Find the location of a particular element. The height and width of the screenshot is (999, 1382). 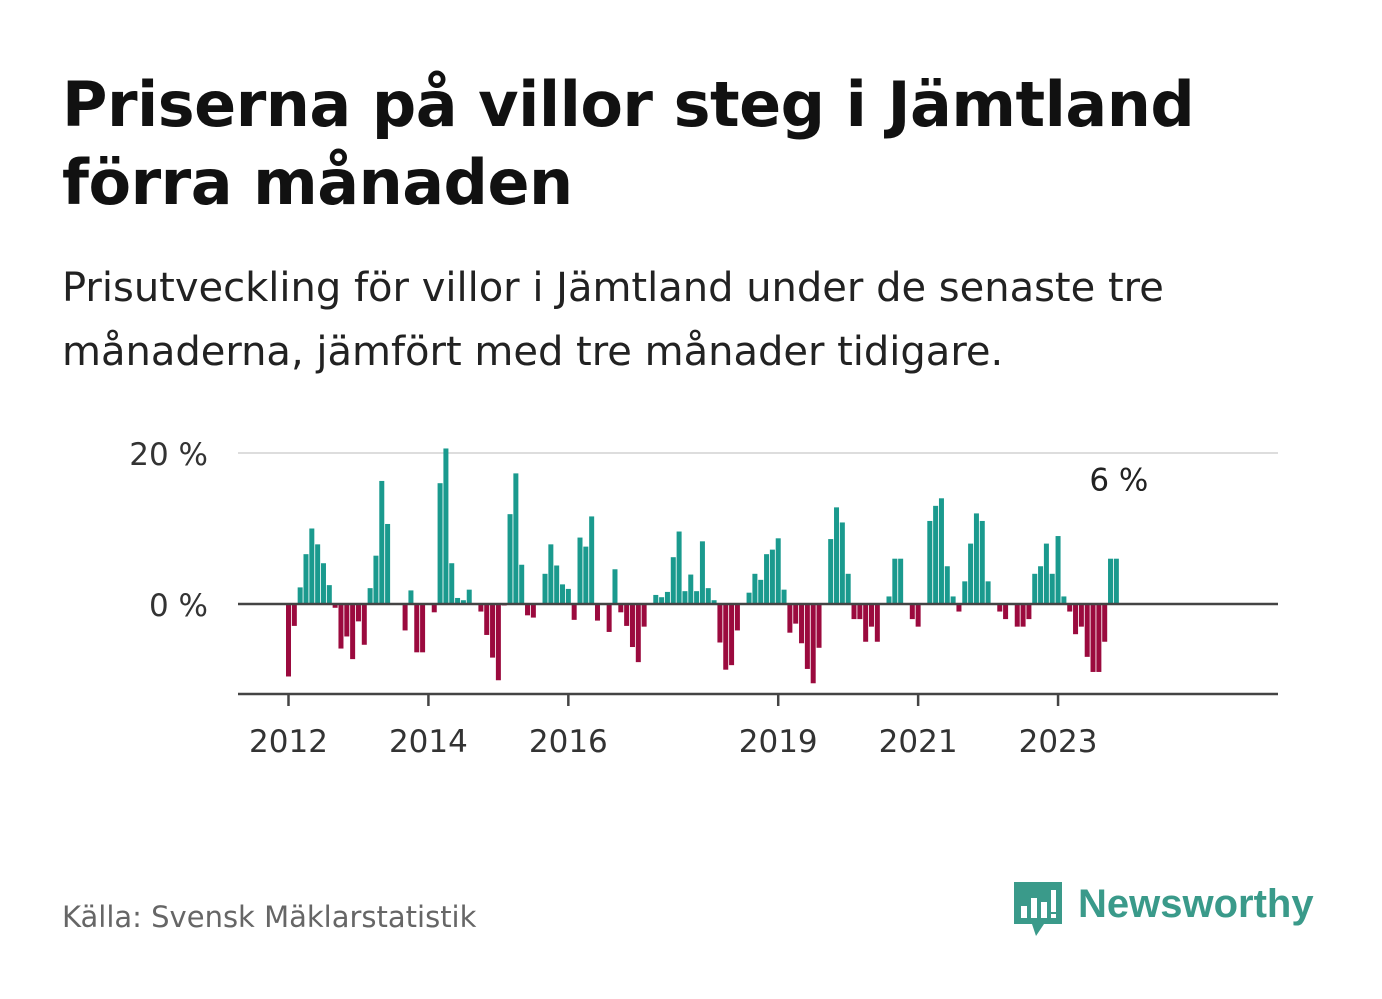

x-tick-label: 2016 is located at coordinates (568, 742).